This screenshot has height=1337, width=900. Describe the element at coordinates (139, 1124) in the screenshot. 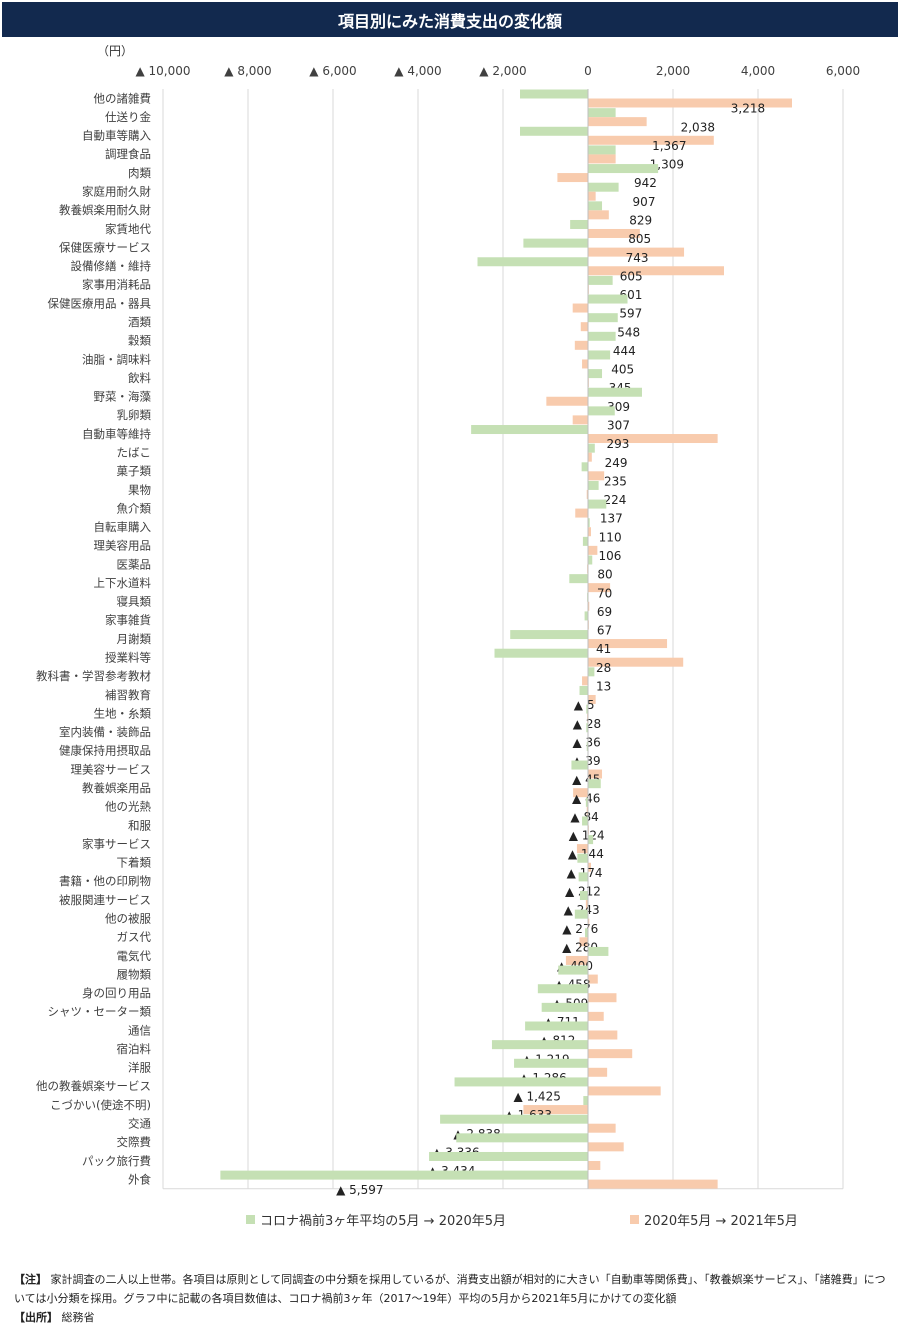

I see `category-label: 交通` at that location.